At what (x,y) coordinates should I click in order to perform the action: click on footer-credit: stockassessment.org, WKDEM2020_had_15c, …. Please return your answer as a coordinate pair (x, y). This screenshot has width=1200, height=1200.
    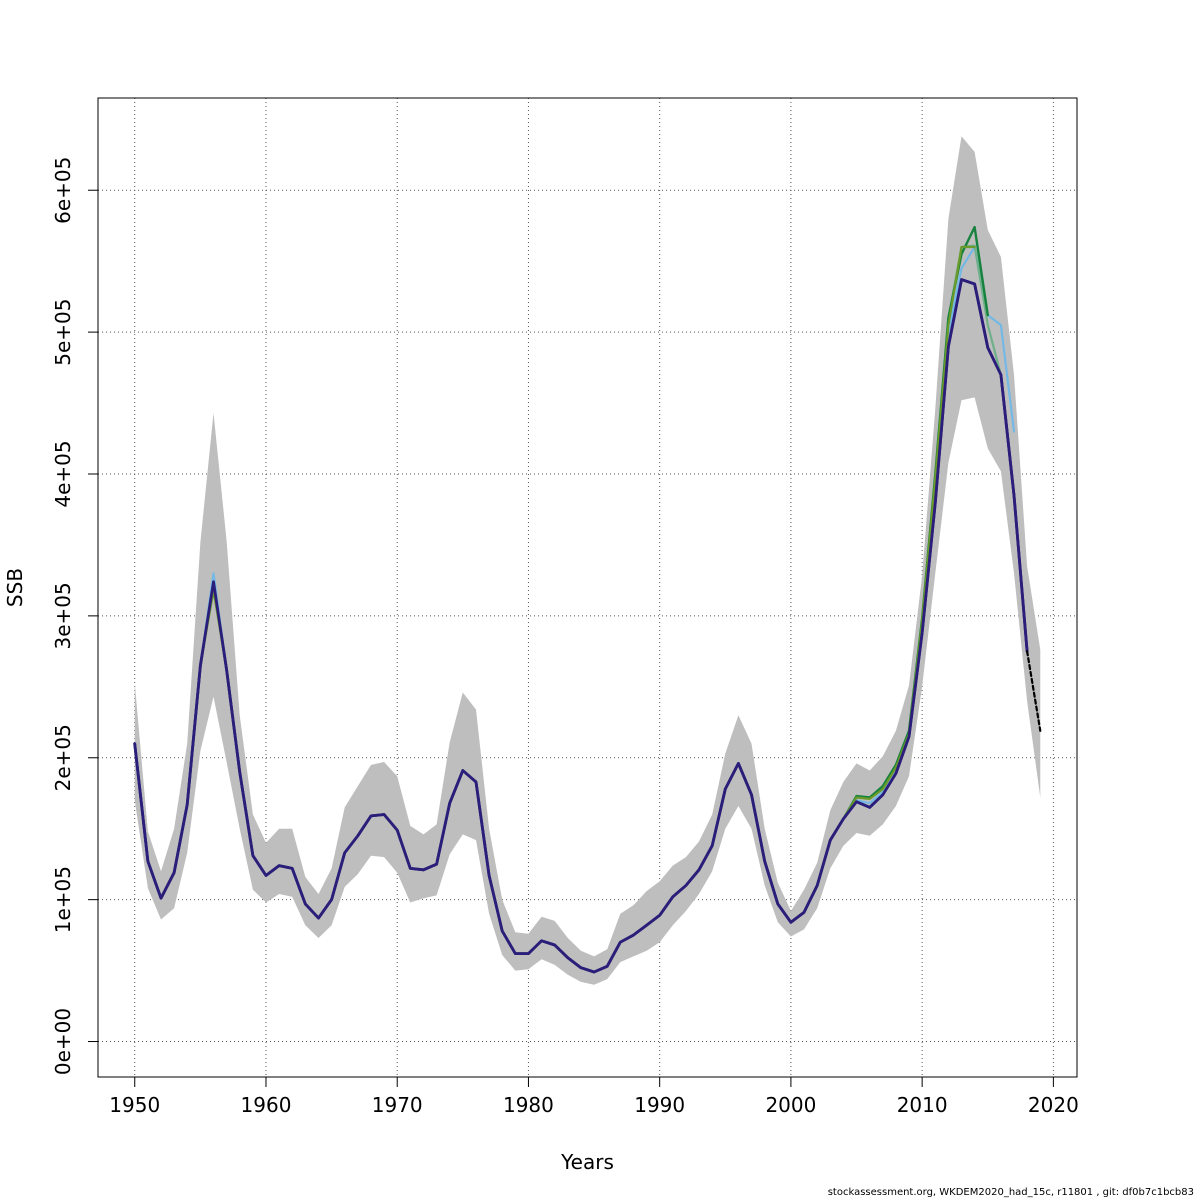
    Looking at the image, I should click on (1010, 1192).